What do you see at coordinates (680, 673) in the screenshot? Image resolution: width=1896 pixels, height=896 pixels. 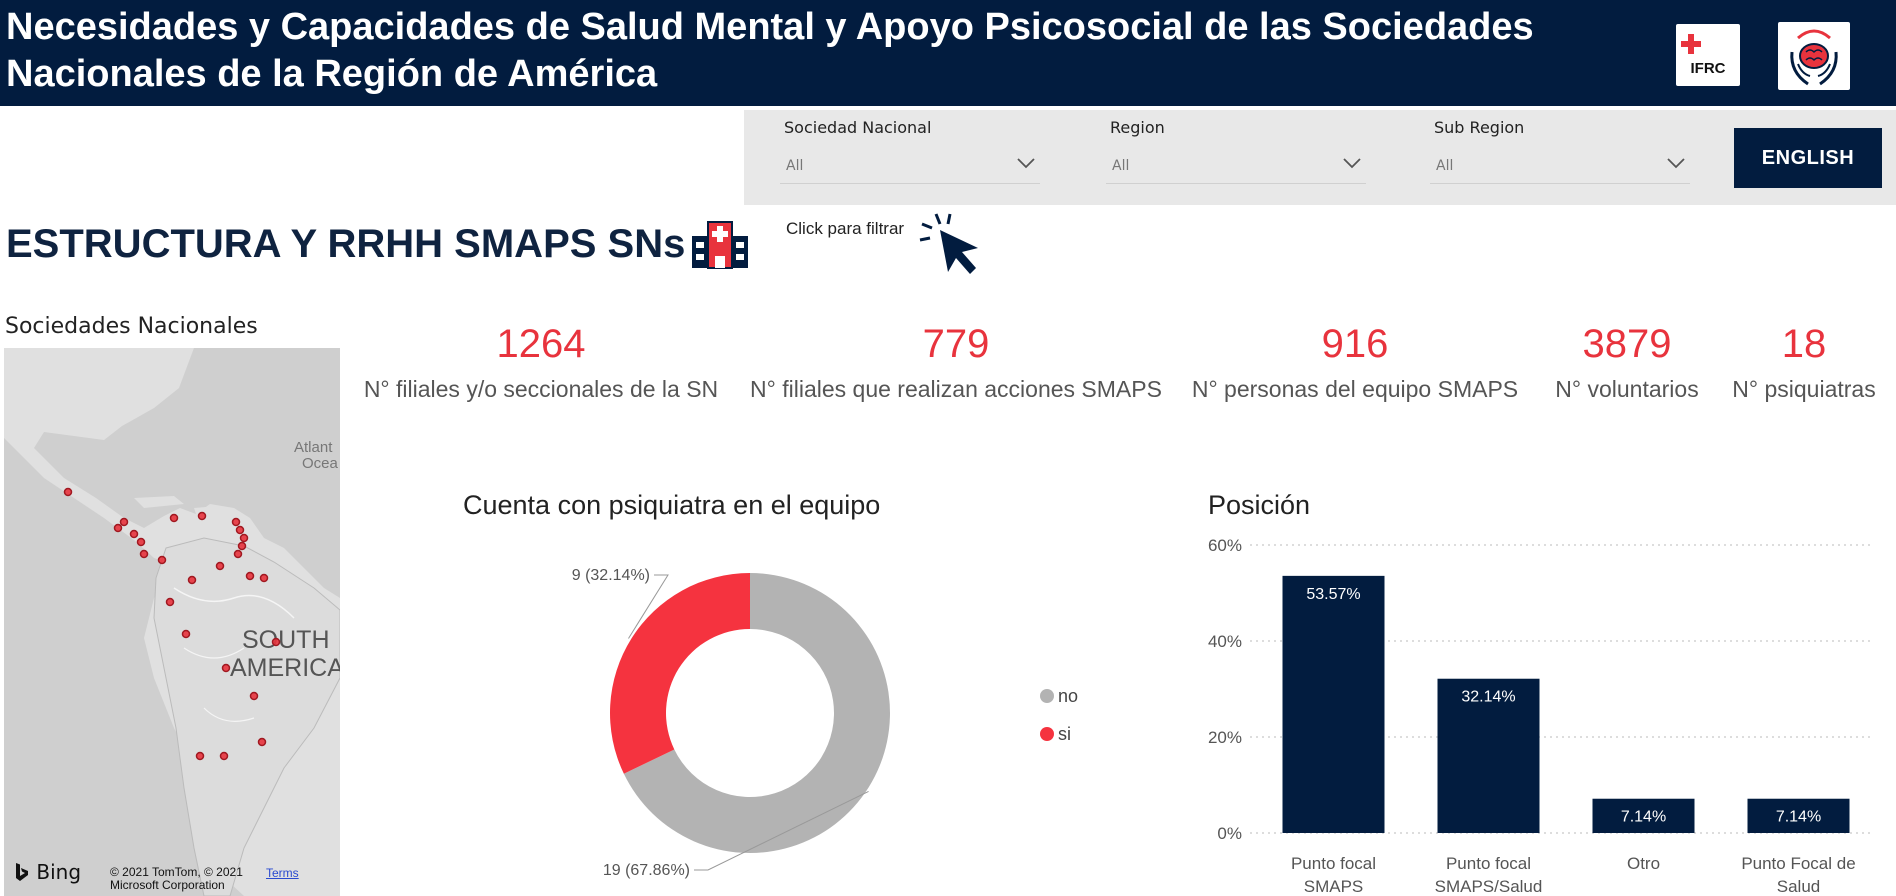 I see `donut-slice-si` at bounding box center [680, 673].